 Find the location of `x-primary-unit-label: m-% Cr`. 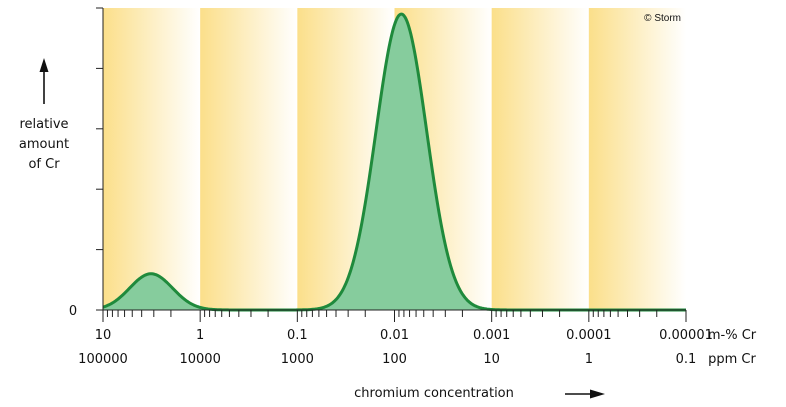

x-primary-unit-label: m-% Cr is located at coordinates (732, 335).